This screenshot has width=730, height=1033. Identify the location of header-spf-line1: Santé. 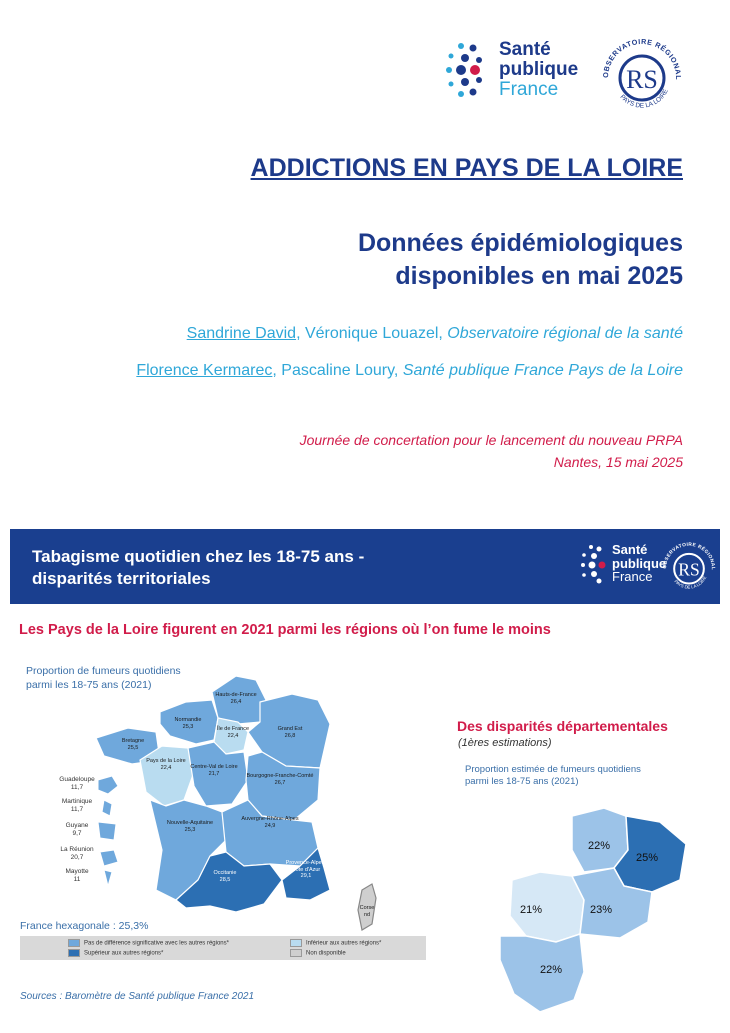
(630, 549).